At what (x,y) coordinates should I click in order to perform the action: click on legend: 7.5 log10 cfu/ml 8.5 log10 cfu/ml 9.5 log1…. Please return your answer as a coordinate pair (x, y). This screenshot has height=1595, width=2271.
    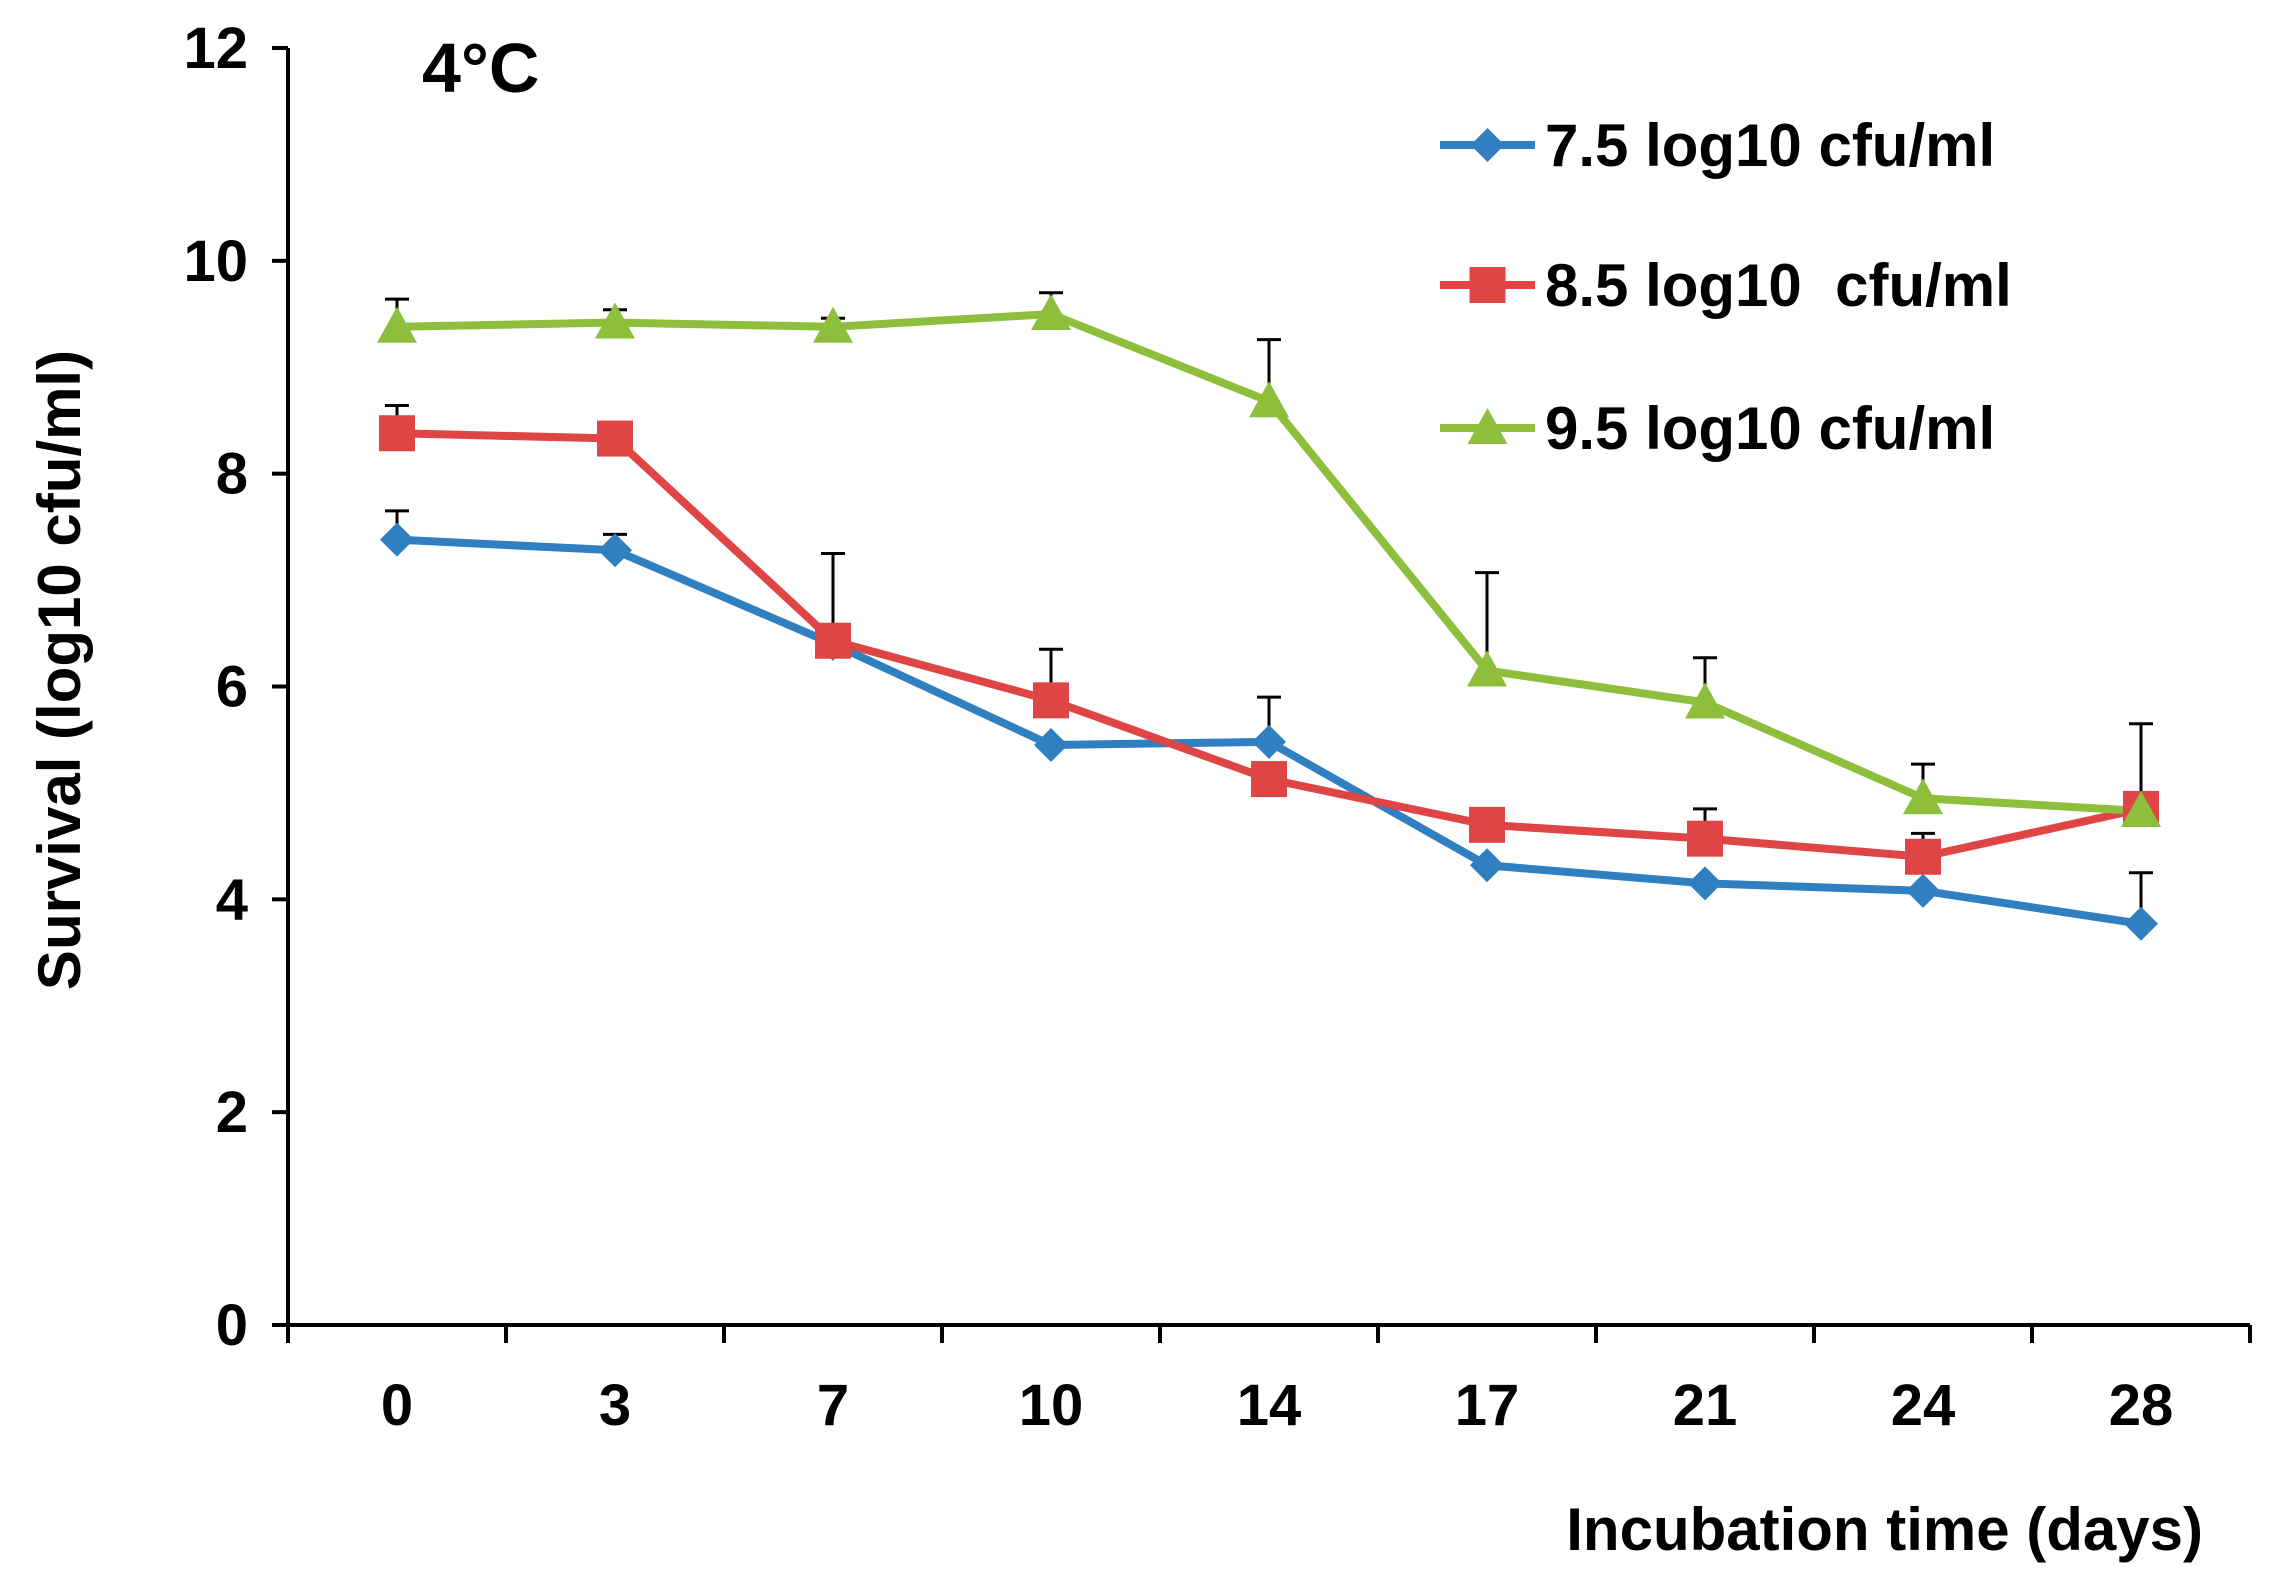
    Looking at the image, I should click on (1726, 287).